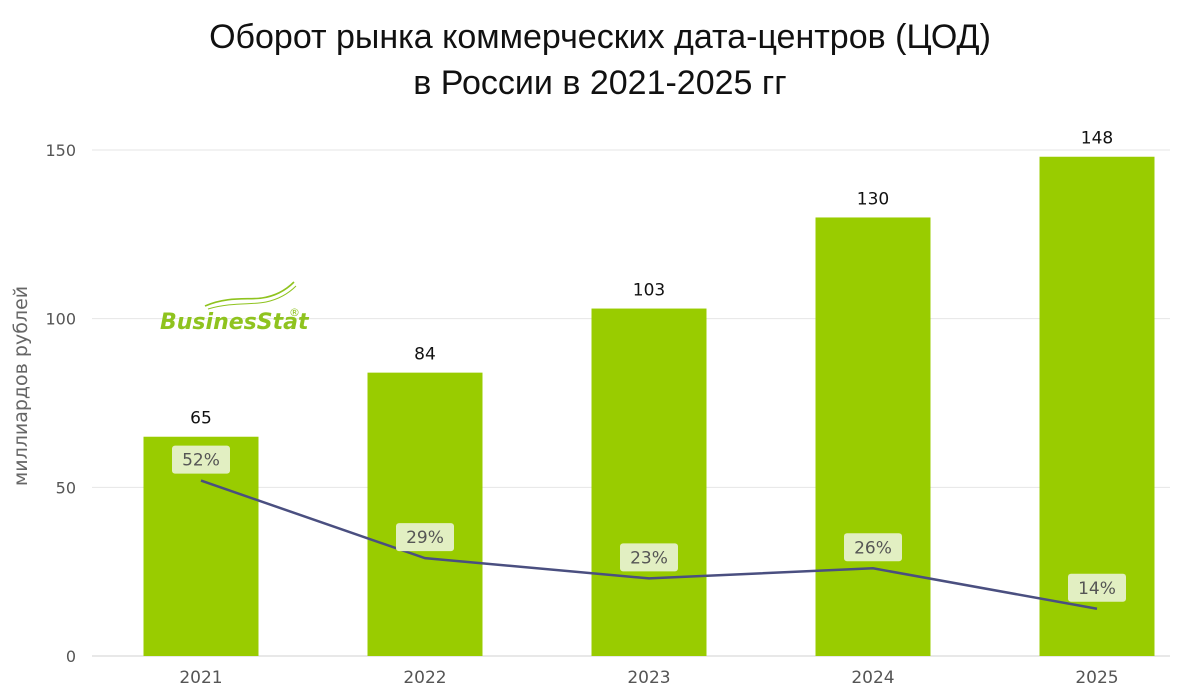 This screenshot has width=1200, height=698. I want to click on x-tick-label-2021: 2021, so click(200, 678).